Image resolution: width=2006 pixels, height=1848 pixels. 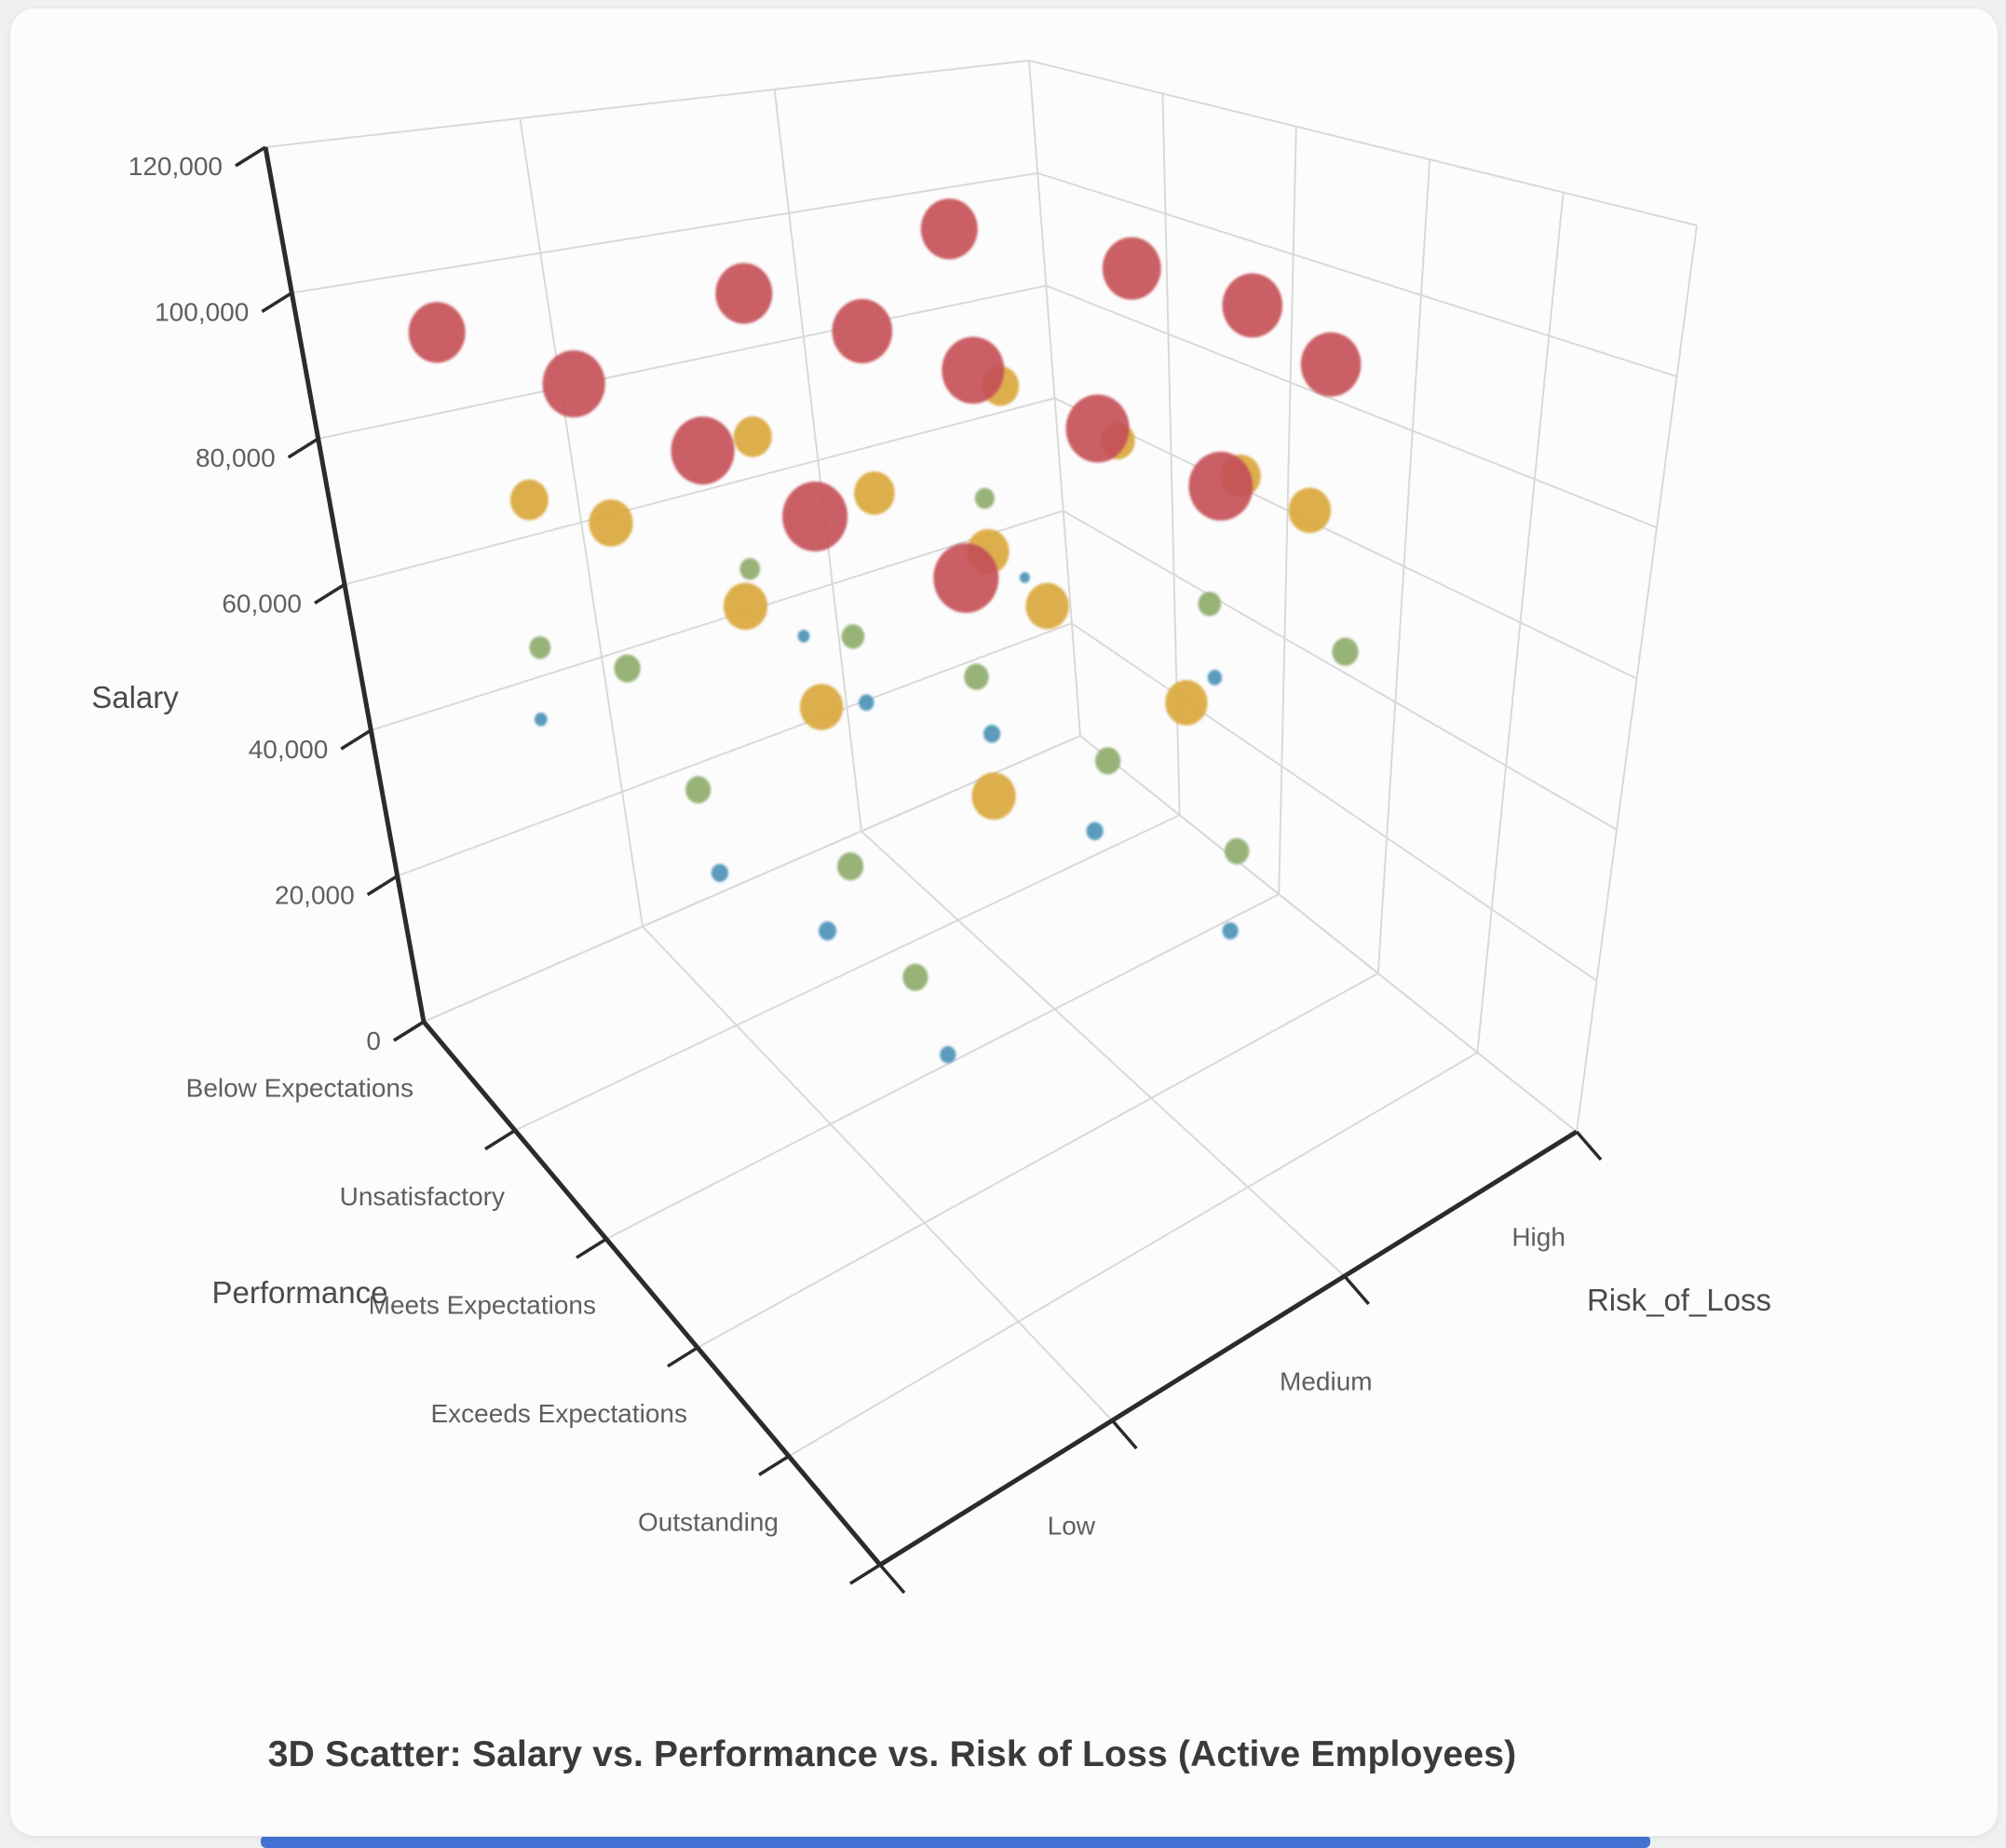 What do you see at coordinates (1679, 1300) in the screenshot?
I see `risk-axis-title: Risk_of_Loss` at bounding box center [1679, 1300].